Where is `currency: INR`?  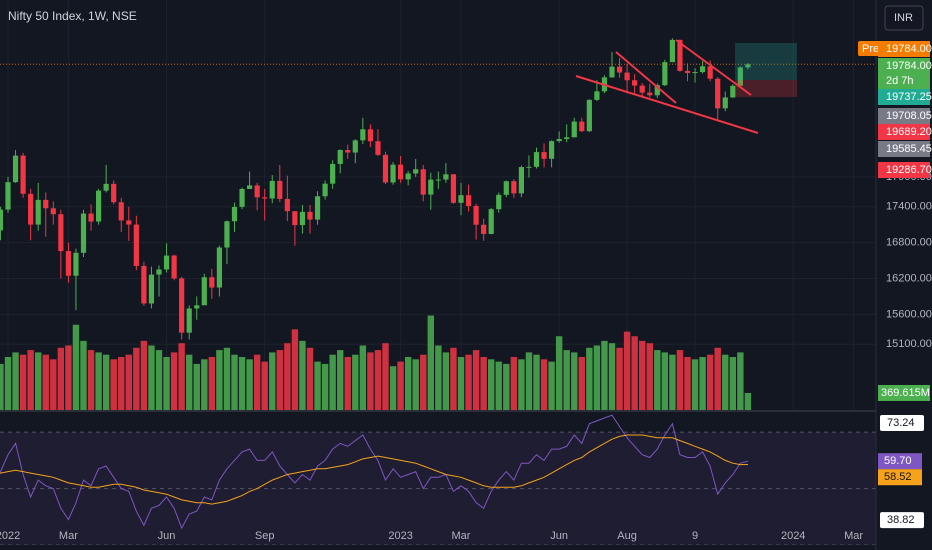 currency: INR is located at coordinates (903, 18).